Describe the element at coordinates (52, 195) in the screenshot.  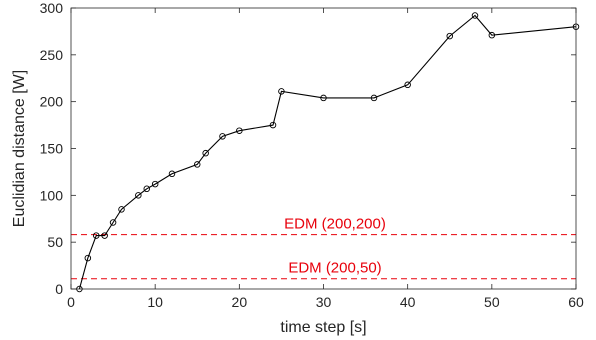
I see `y-tick-label: 100` at that location.